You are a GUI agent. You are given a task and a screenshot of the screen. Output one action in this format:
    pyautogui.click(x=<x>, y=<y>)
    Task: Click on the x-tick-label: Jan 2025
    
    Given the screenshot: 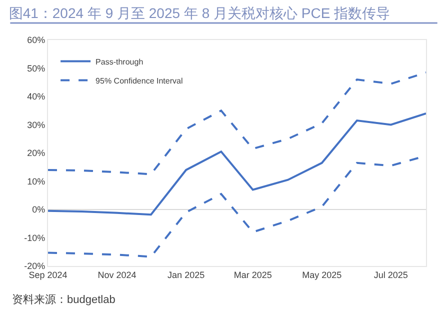 What is the action you would take?
    pyautogui.click(x=186, y=275)
    